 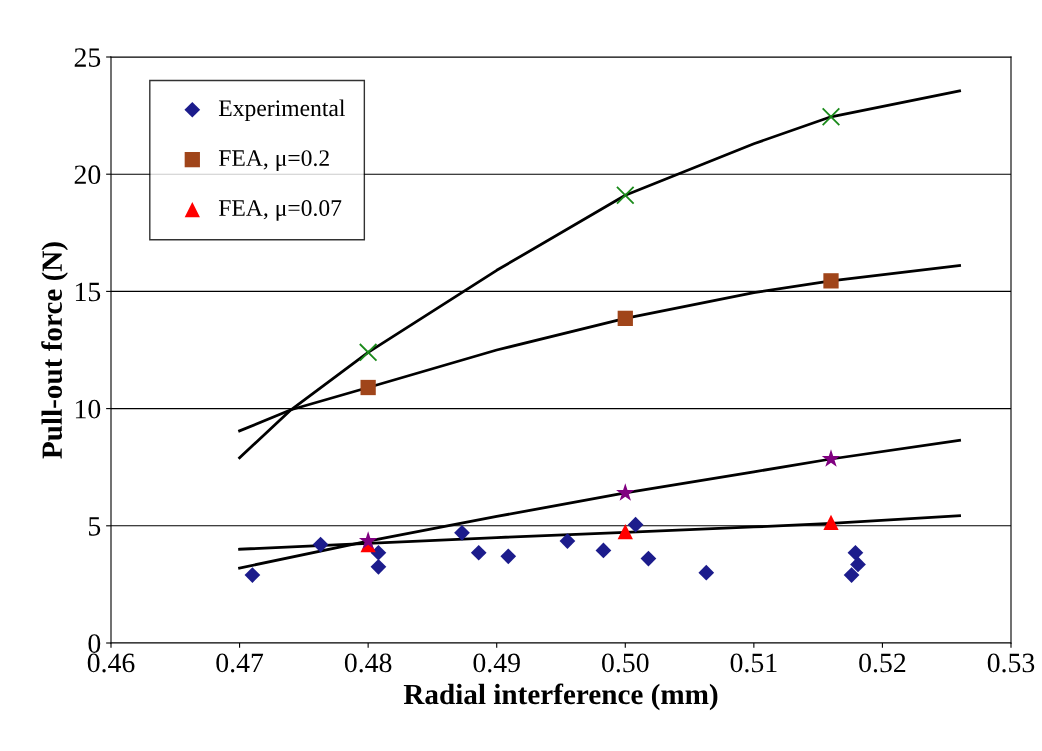 I want to click on y-tick-label: 20, so click(x=87, y=175).